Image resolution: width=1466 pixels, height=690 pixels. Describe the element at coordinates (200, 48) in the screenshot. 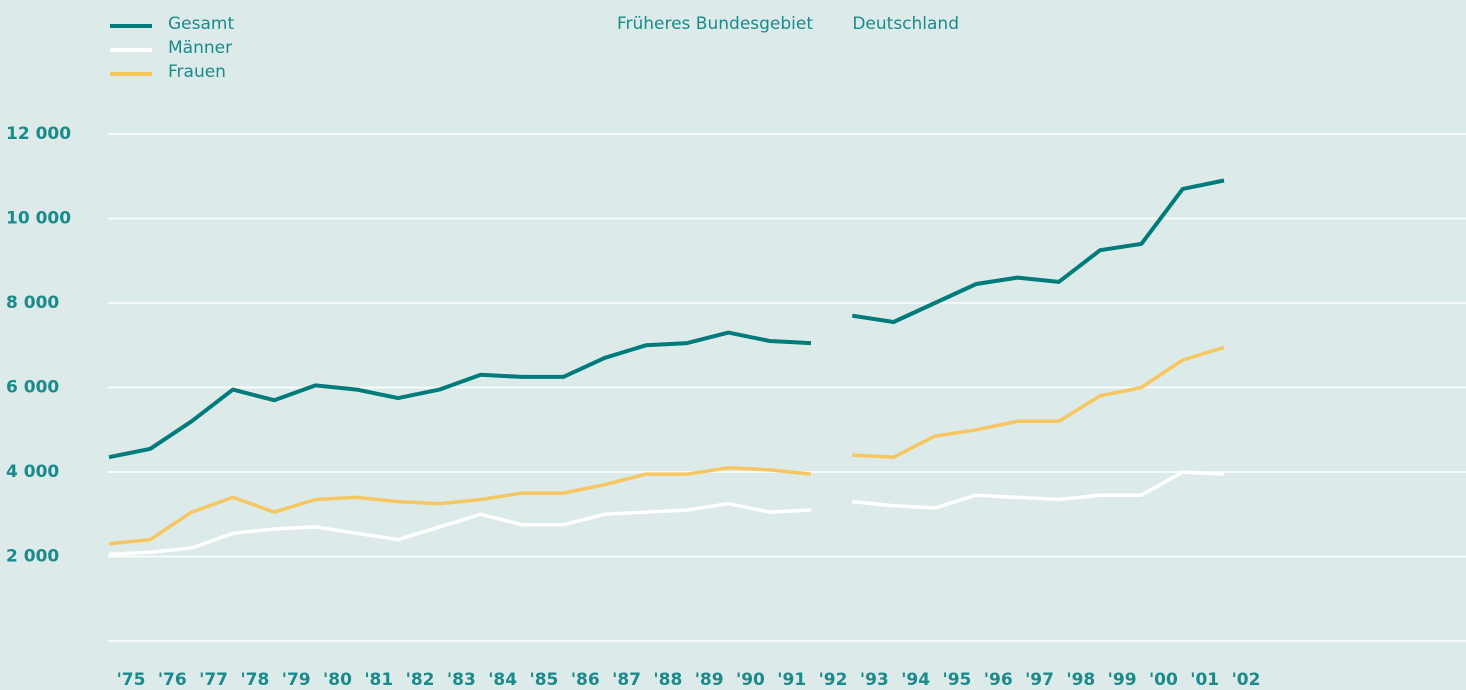

I see `legend-label: Männer` at that location.